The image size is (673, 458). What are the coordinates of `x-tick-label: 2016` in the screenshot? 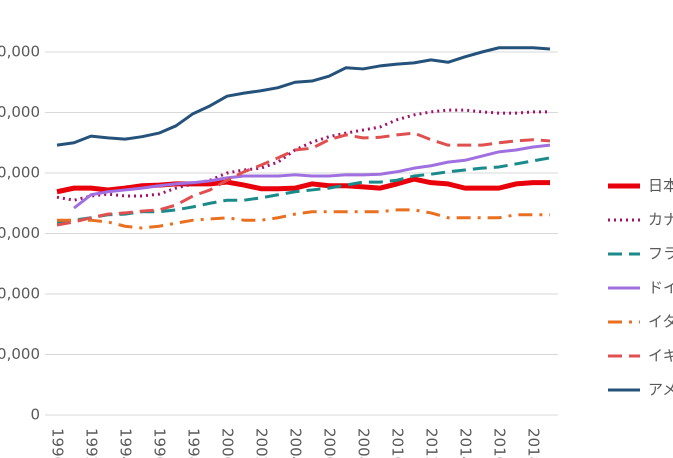 It's located at (500, 443).